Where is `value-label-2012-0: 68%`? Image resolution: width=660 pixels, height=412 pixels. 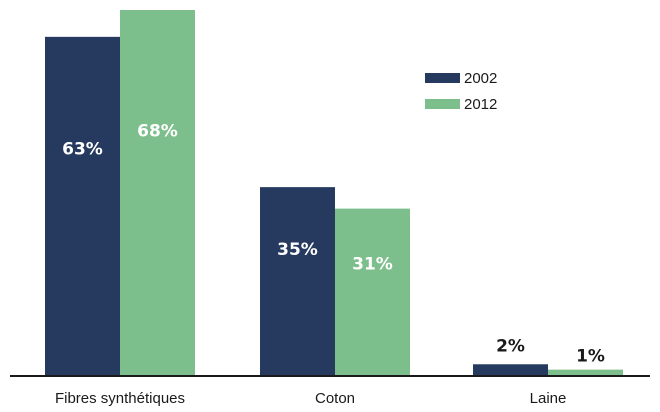 value-label-2012-0: 68% is located at coordinates (157, 131).